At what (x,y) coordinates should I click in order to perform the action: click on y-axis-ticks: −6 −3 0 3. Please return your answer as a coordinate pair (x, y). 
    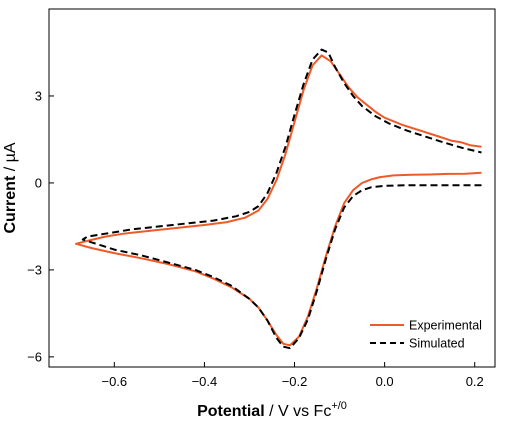
    Looking at the image, I should click on (40, 226).